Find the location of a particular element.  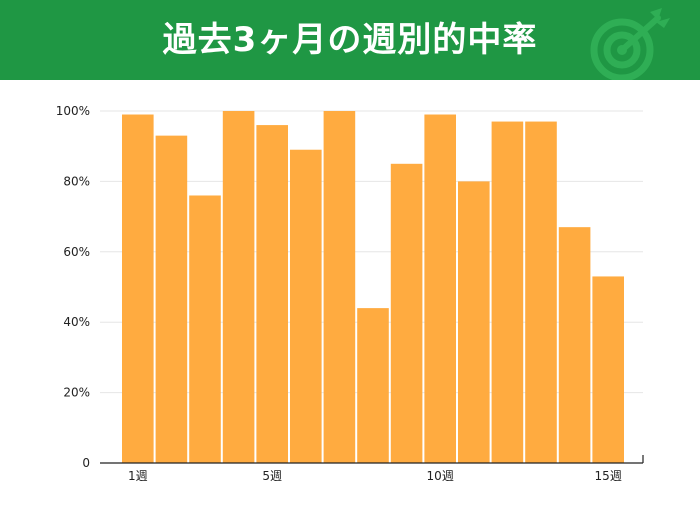

x-tick-label: 1週 is located at coordinates (138, 476).